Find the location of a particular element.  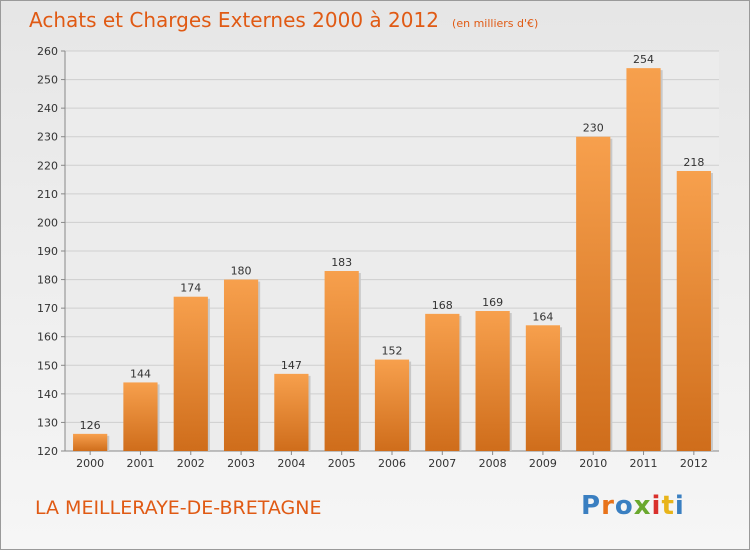

data-label: 168 is located at coordinates (442, 305).